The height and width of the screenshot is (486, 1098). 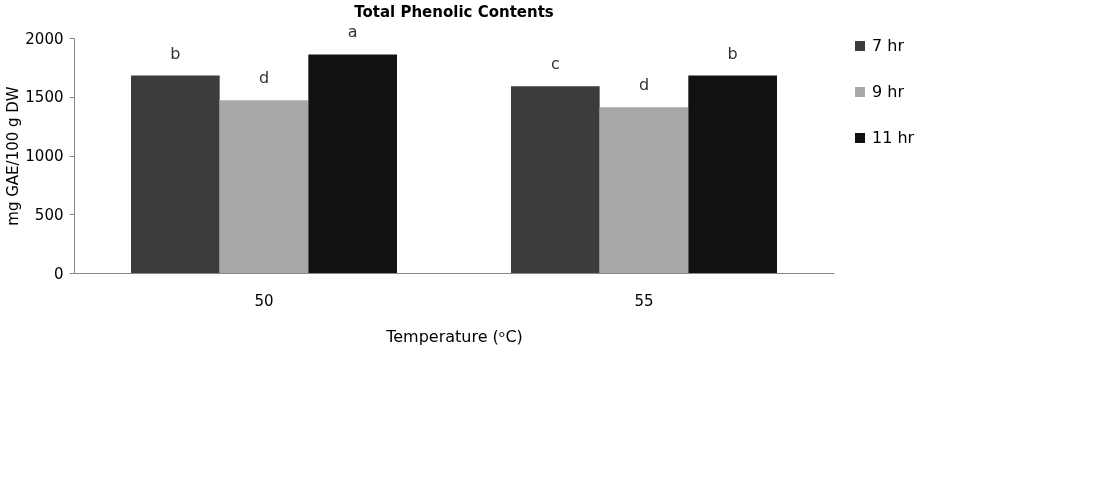 I want to click on legend-label: 11 hr, so click(x=893, y=137).